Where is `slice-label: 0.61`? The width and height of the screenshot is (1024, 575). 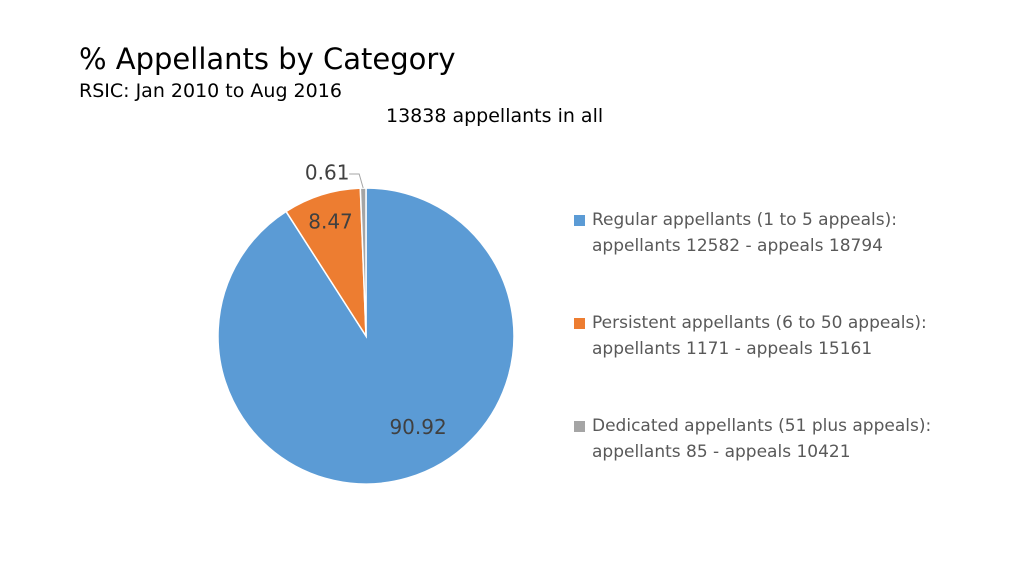 slice-label: 0.61 is located at coordinates (327, 173).